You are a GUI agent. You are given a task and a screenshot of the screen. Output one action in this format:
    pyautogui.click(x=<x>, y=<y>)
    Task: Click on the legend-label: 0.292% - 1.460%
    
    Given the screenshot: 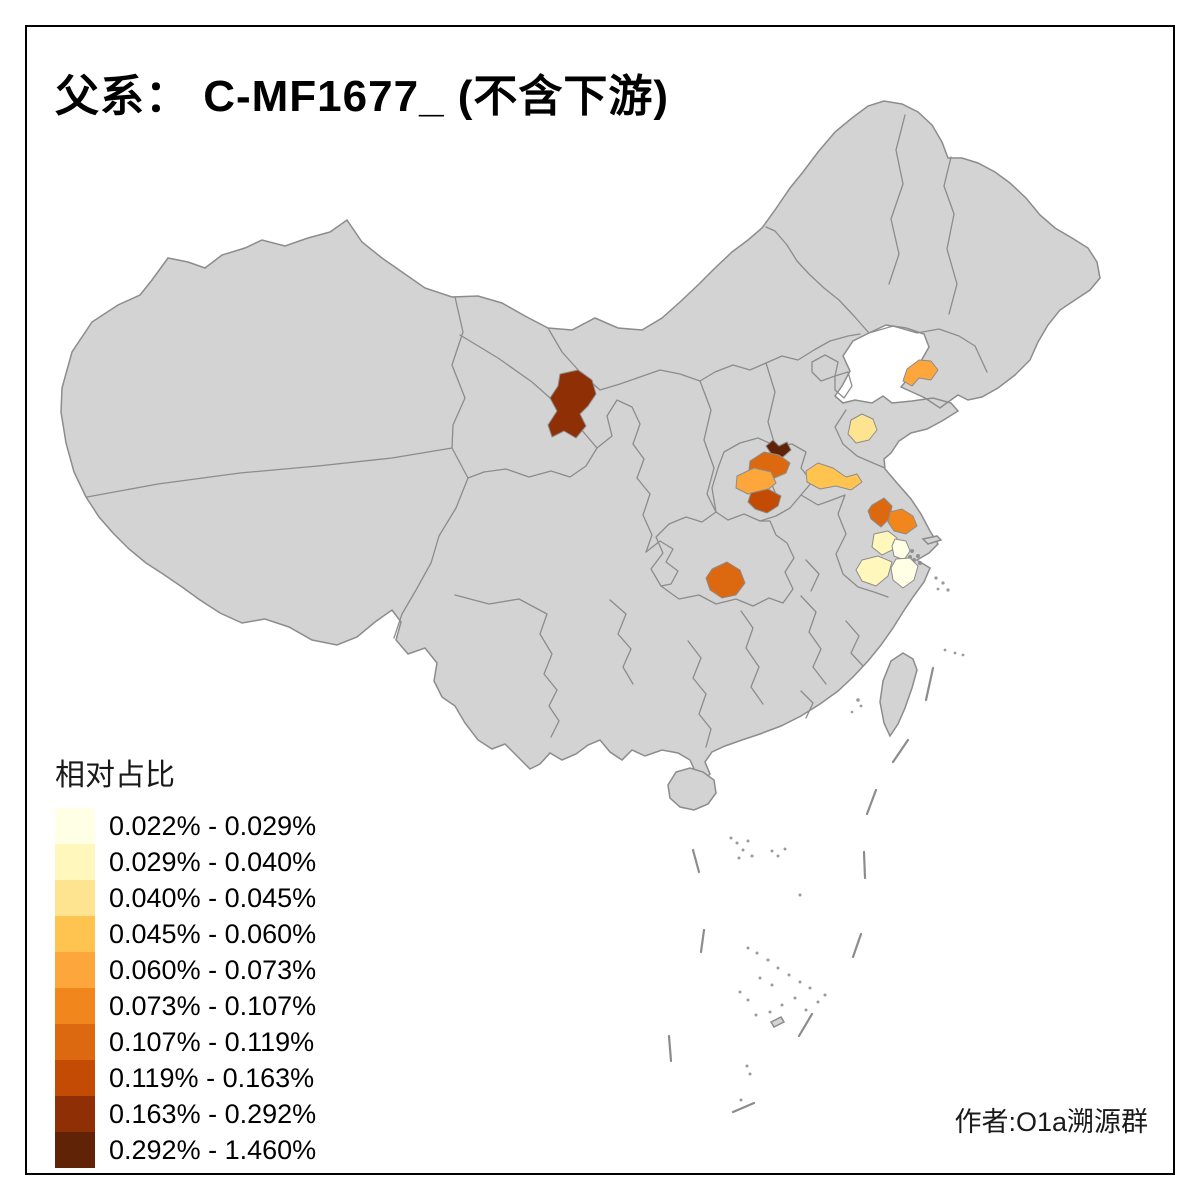 What is the action you would take?
    pyautogui.click(x=213, y=1149)
    